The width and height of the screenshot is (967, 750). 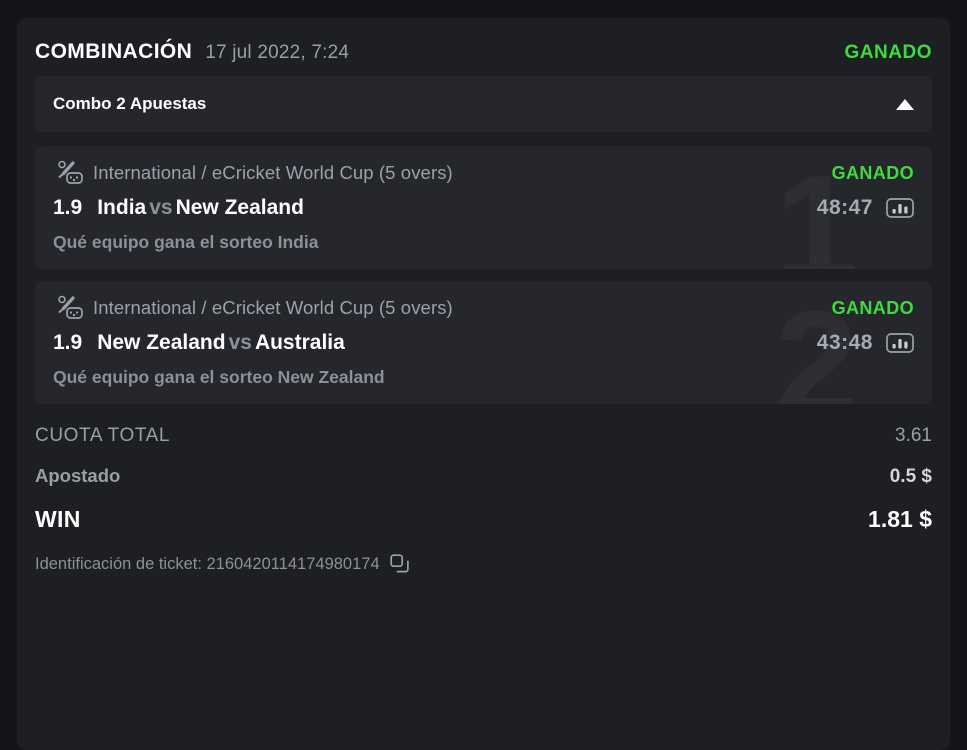 I want to click on bet-teams: New Zealand vs Australia, so click(x=221, y=343).